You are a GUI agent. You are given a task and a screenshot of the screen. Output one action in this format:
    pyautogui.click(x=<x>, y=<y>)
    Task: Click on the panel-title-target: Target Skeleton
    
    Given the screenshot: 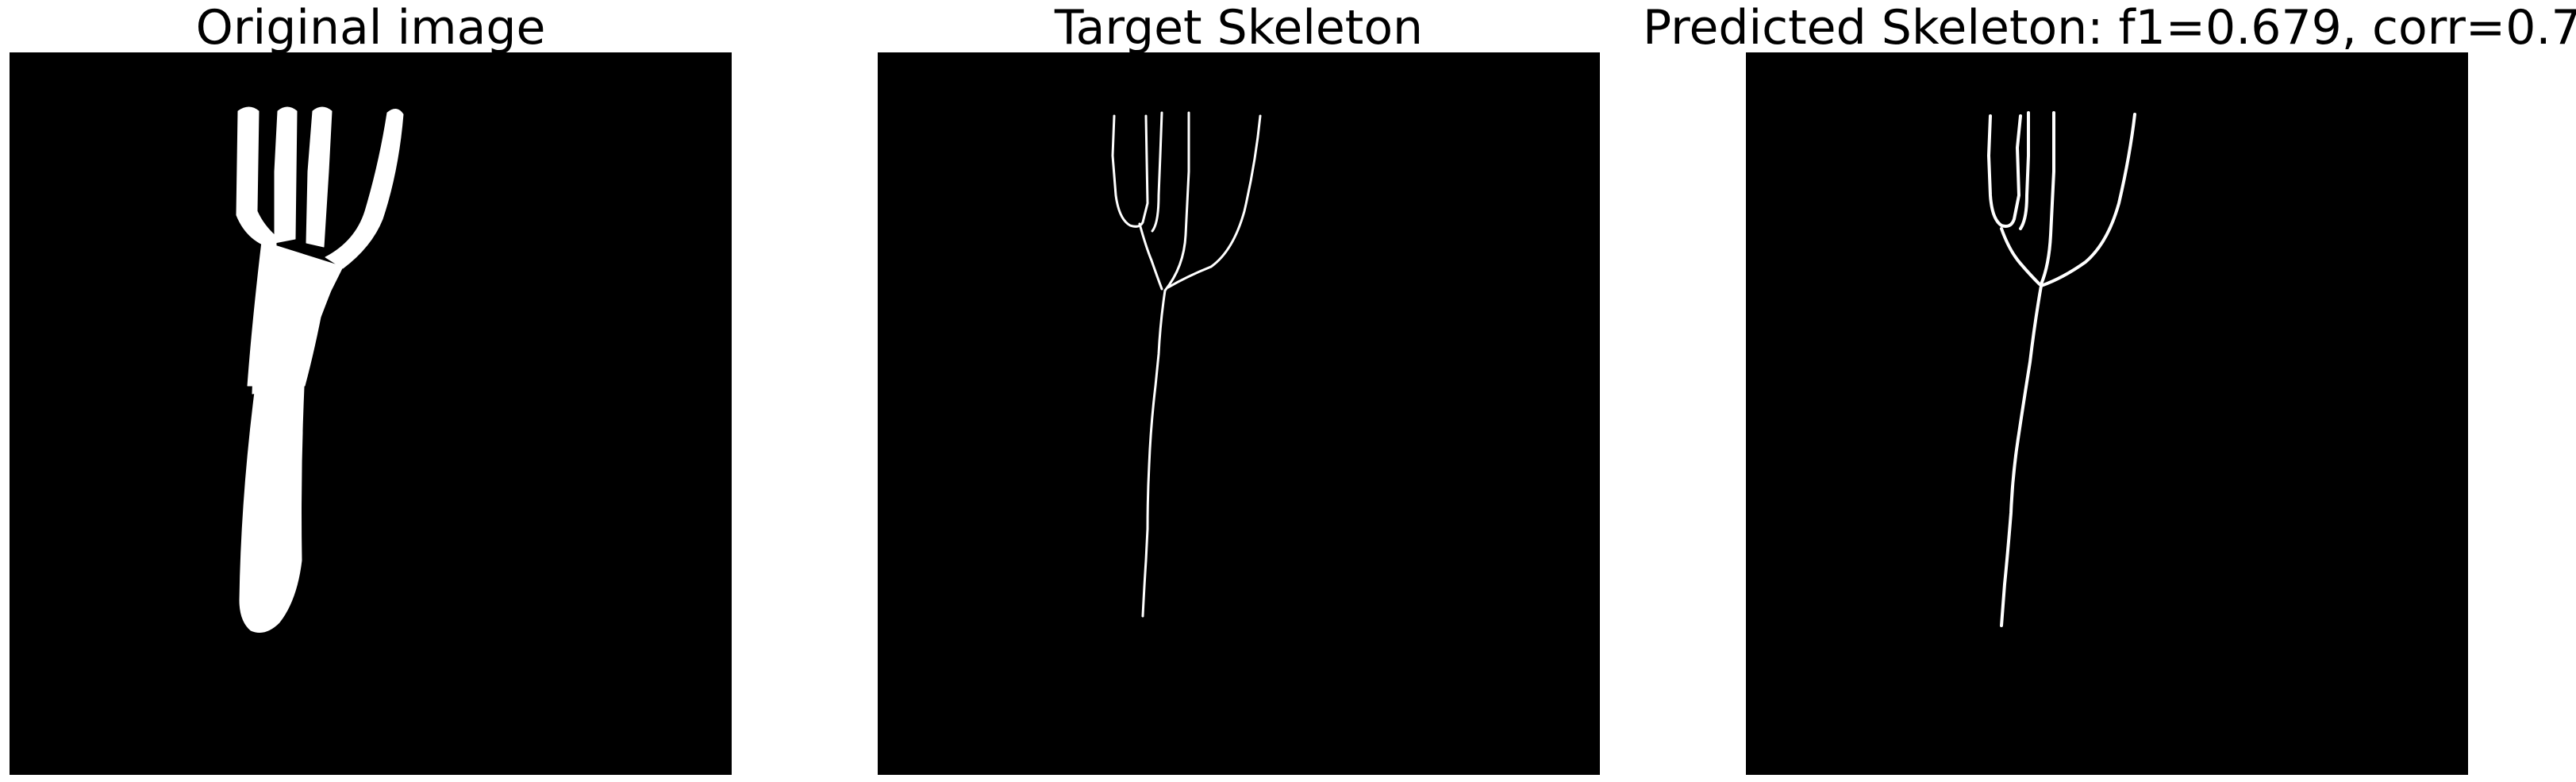 What is the action you would take?
    pyautogui.click(x=1239, y=28)
    